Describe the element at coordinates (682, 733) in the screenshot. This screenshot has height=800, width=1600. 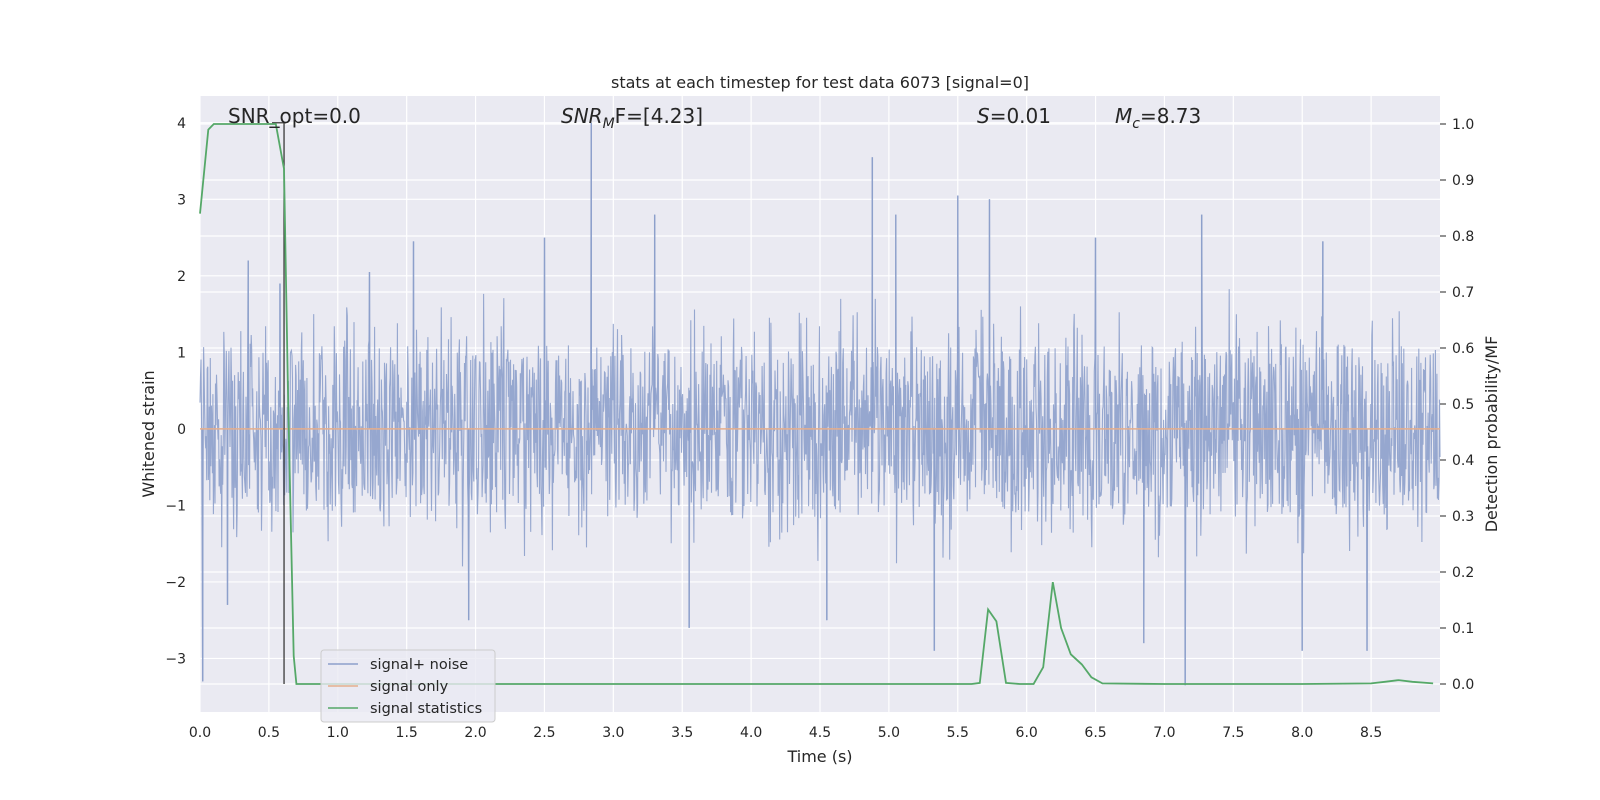
I see `x-tick-label: 3.5` at that location.